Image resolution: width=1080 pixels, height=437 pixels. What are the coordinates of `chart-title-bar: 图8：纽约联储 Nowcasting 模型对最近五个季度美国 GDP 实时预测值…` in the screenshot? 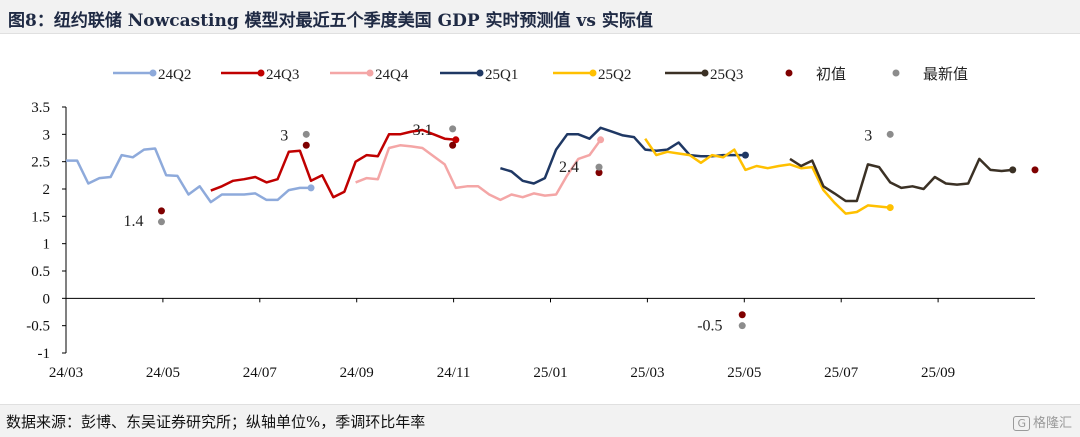 It's located at (540, 17).